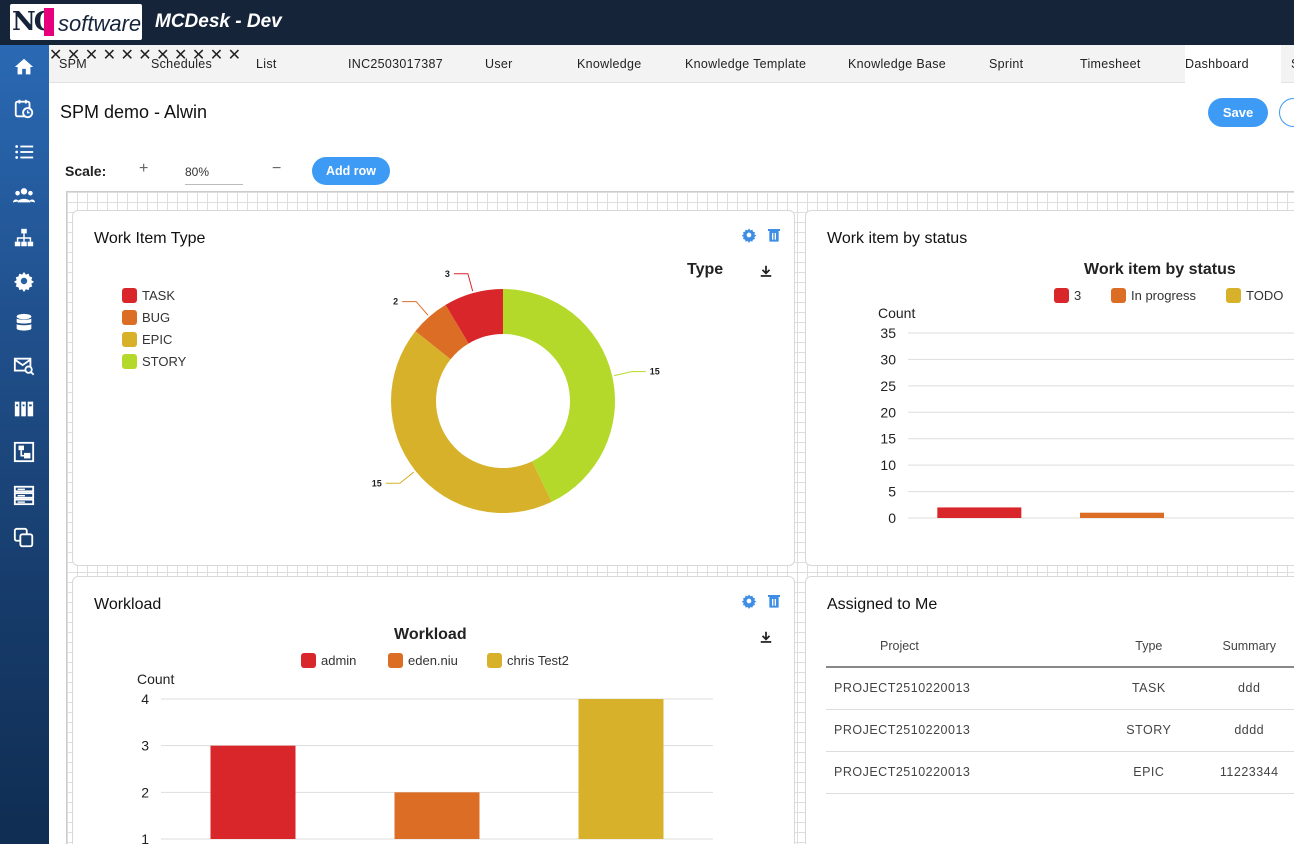 The height and width of the screenshot is (844, 1294). What do you see at coordinates (1233, 64) in the screenshot?
I see `tab-dashboard: Dashboard` at bounding box center [1233, 64].